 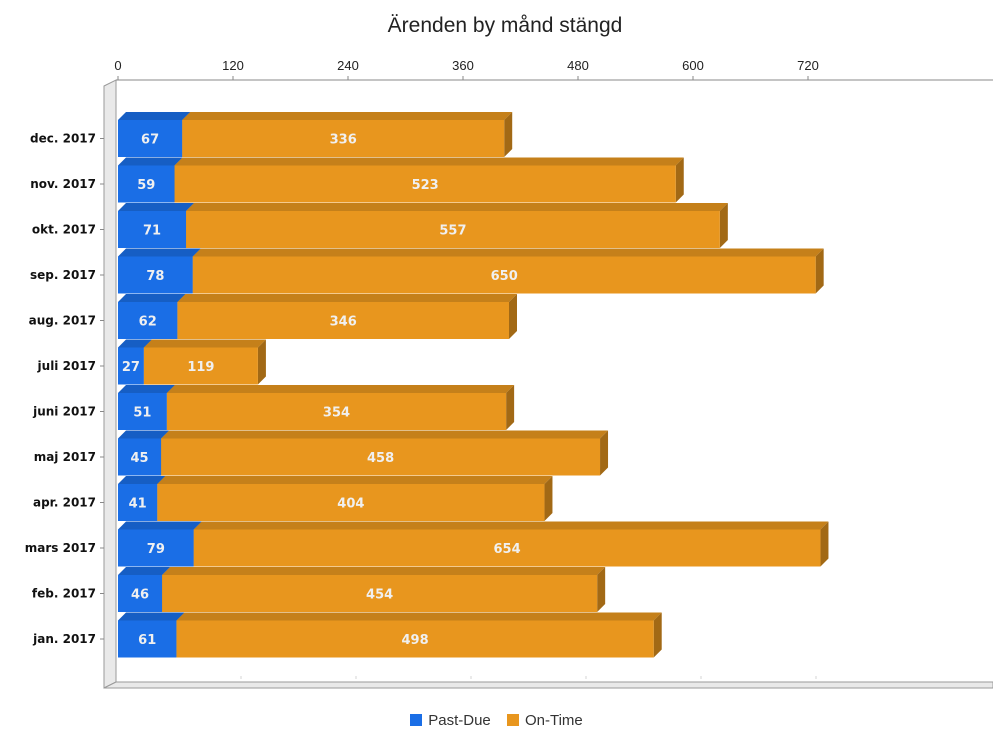 I want to click on bar-value-label: 346, so click(x=343, y=322).